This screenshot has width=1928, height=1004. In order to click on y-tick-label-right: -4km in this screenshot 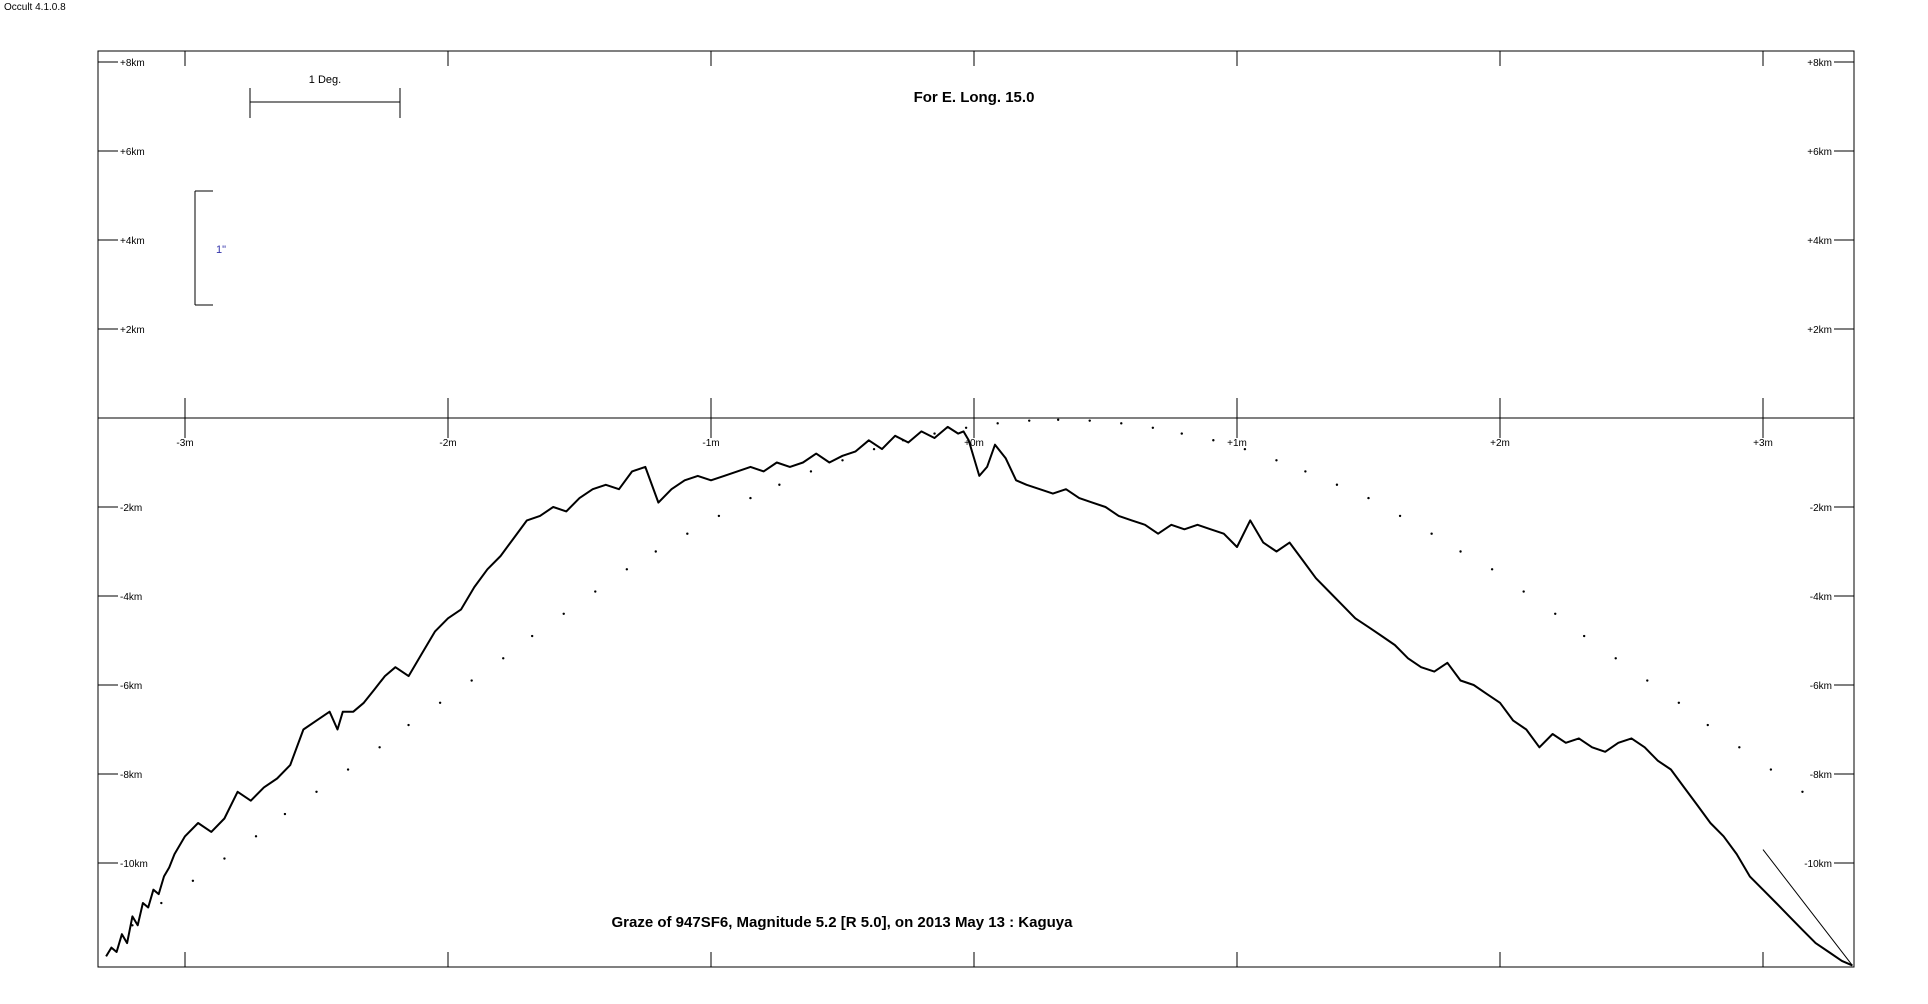, I will do `click(1821, 597)`.